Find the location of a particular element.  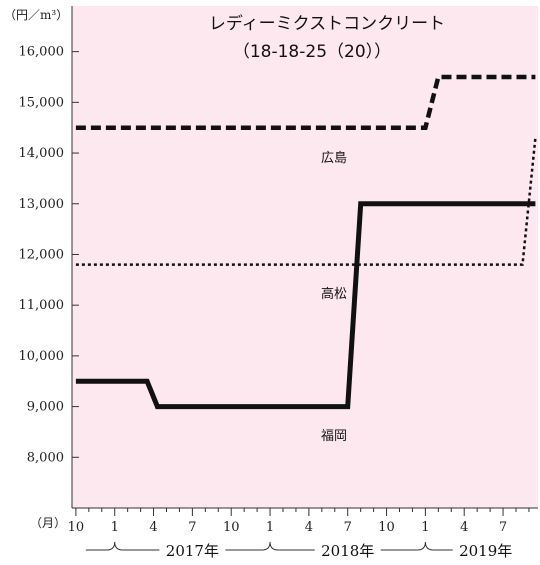

x-axis-unit: （月） is located at coordinates (48, 523).